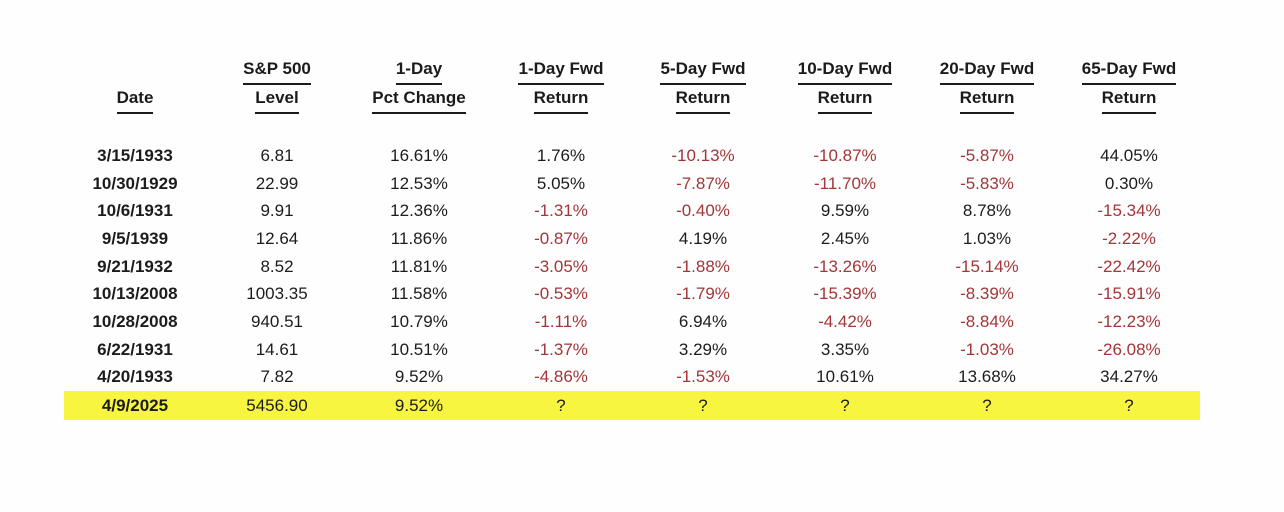  Describe the element at coordinates (1129, 211) in the screenshot. I see `cell-fwd-65d: -15.34%` at that location.